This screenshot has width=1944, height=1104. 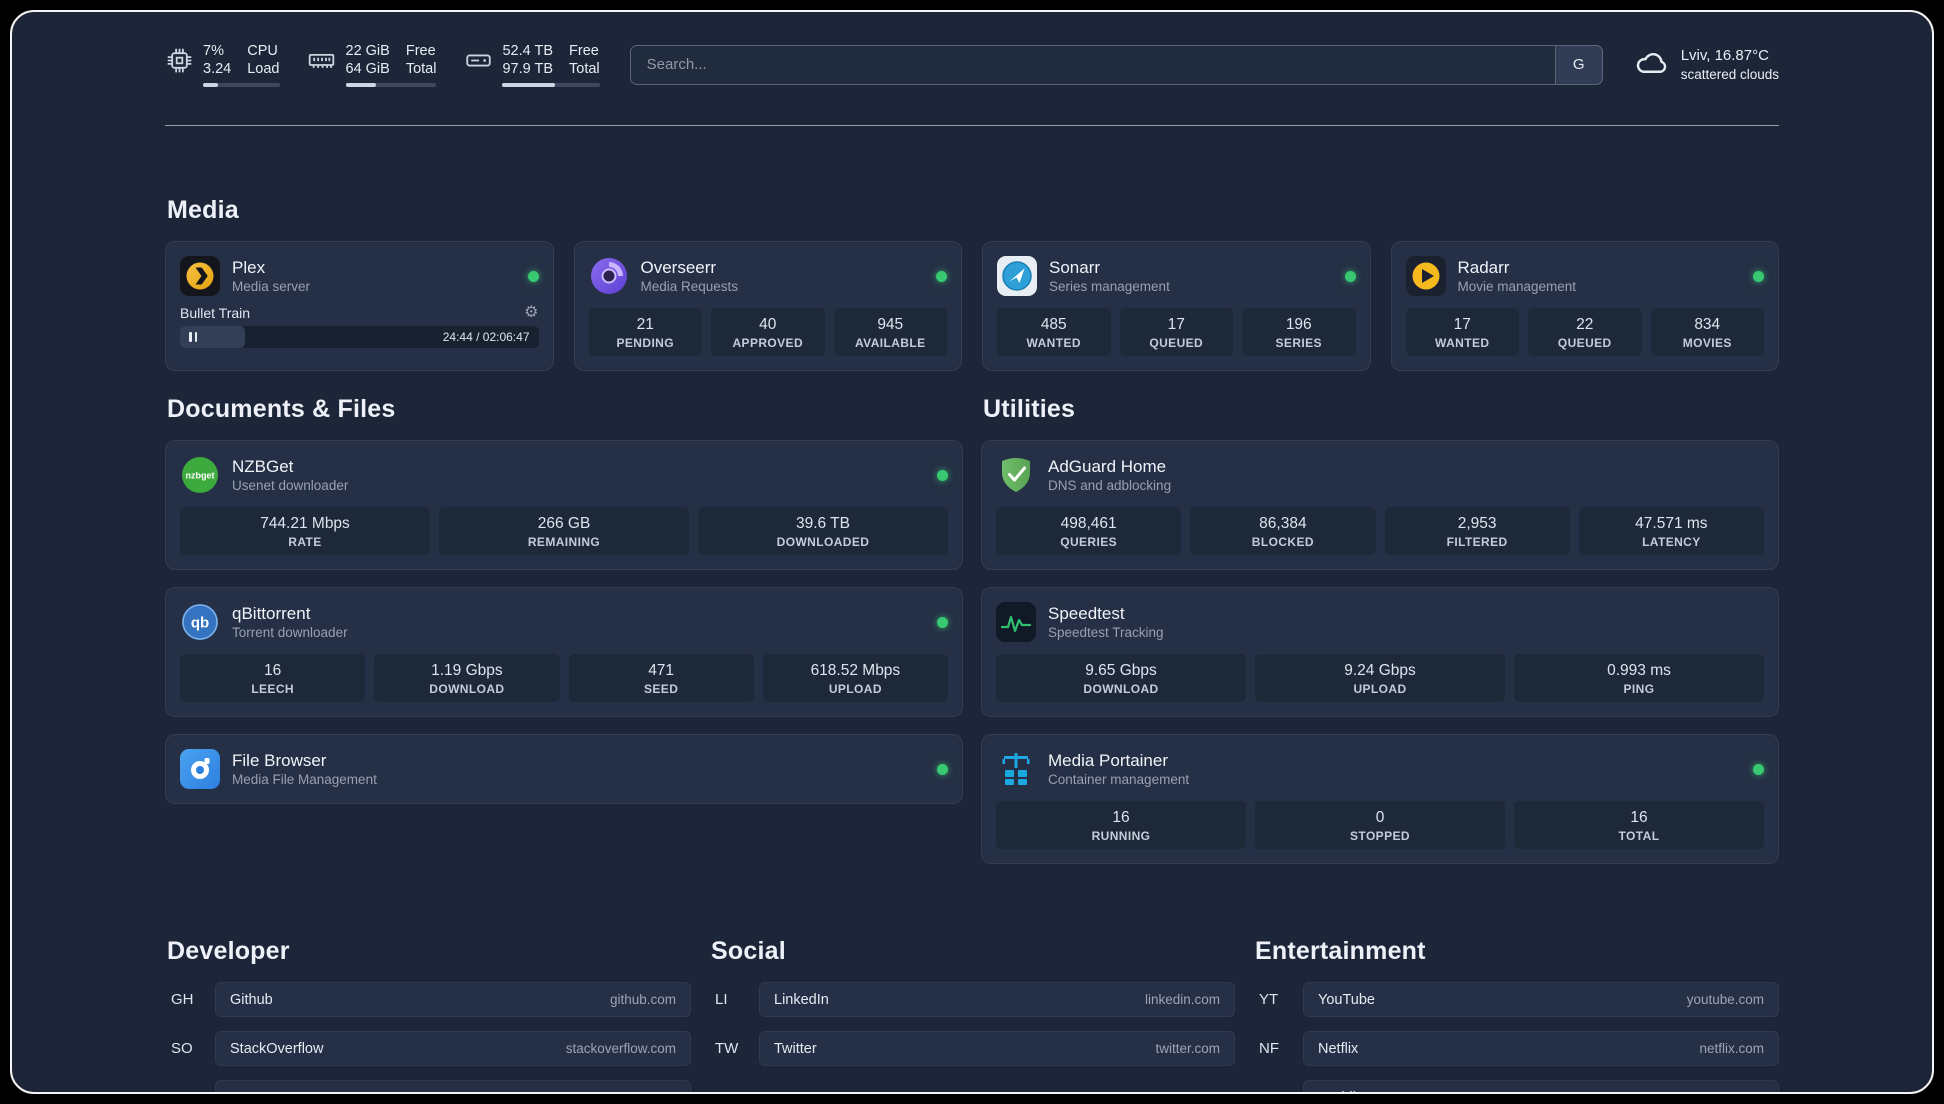 What do you see at coordinates (322, 60) in the screenshot?
I see `ram-icon` at bounding box center [322, 60].